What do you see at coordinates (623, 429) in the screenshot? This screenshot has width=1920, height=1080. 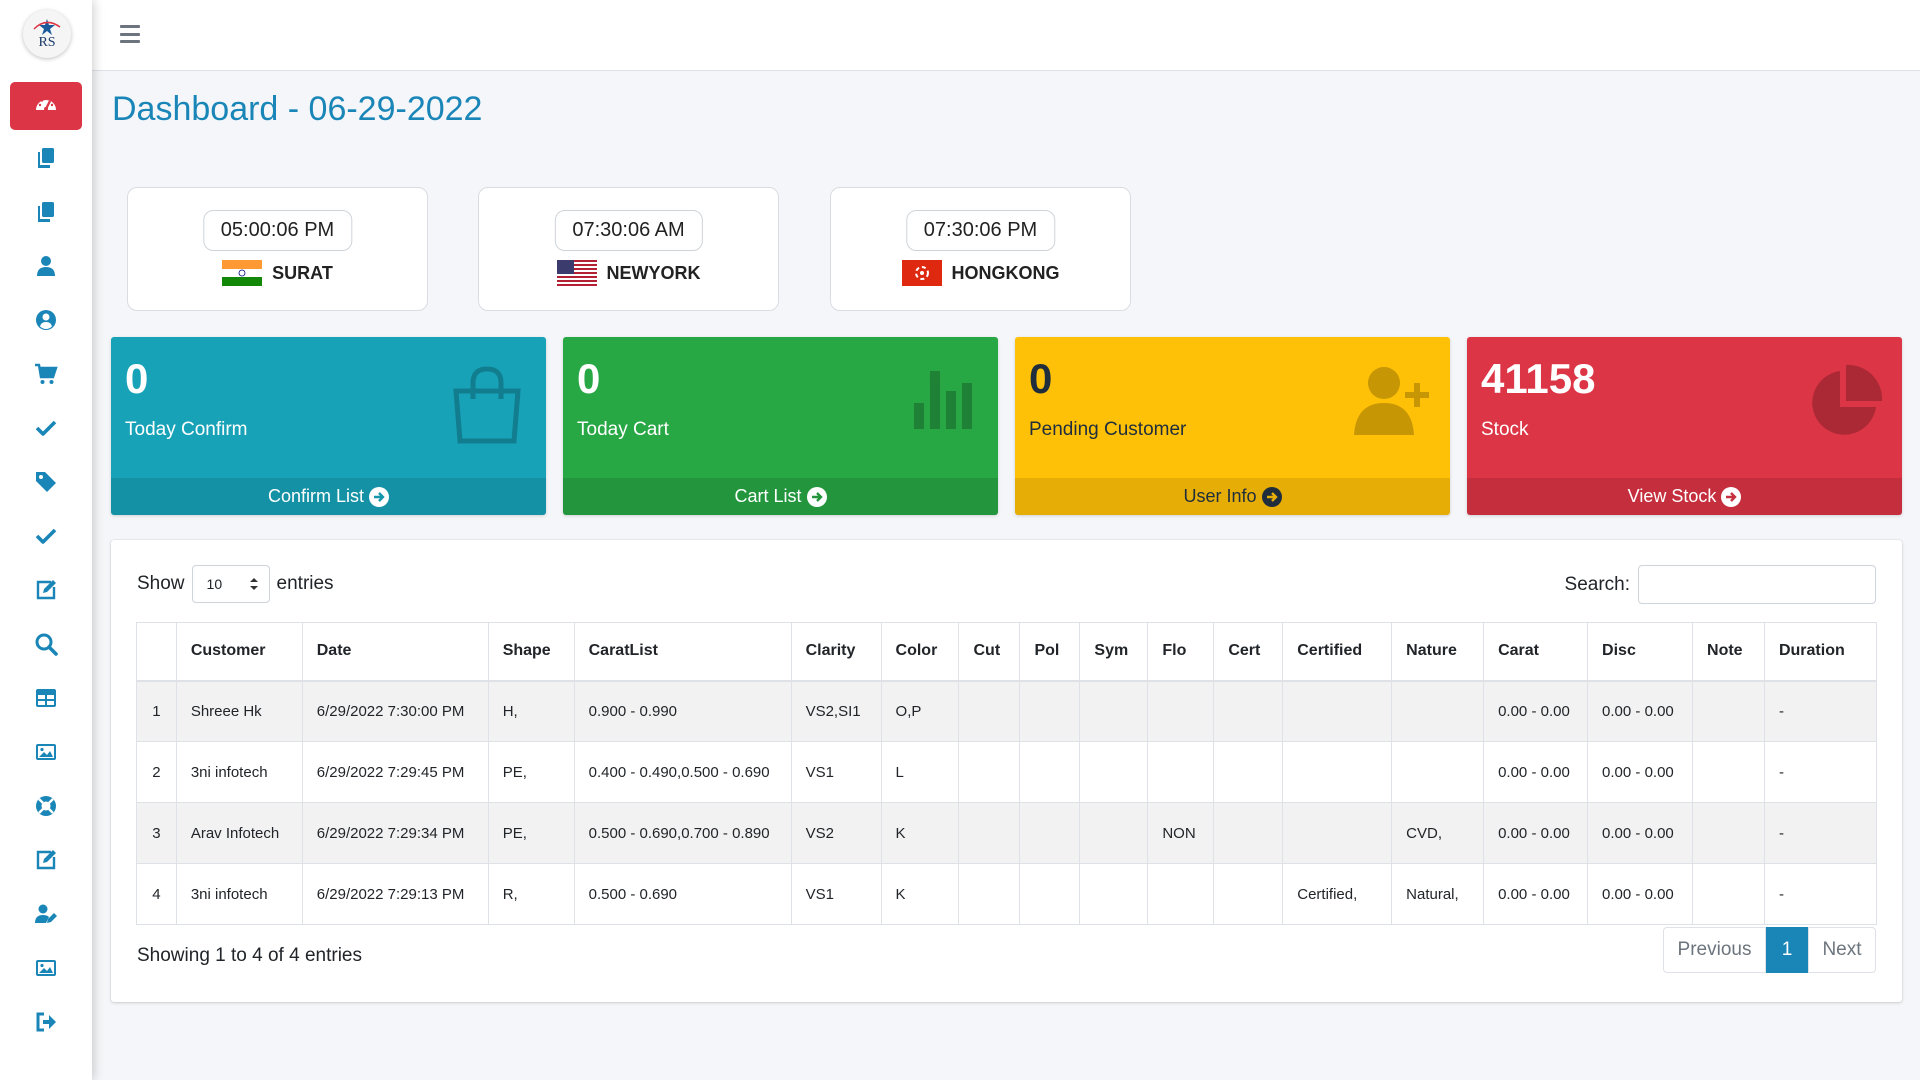 I see `stat-label: Today Cart` at bounding box center [623, 429].